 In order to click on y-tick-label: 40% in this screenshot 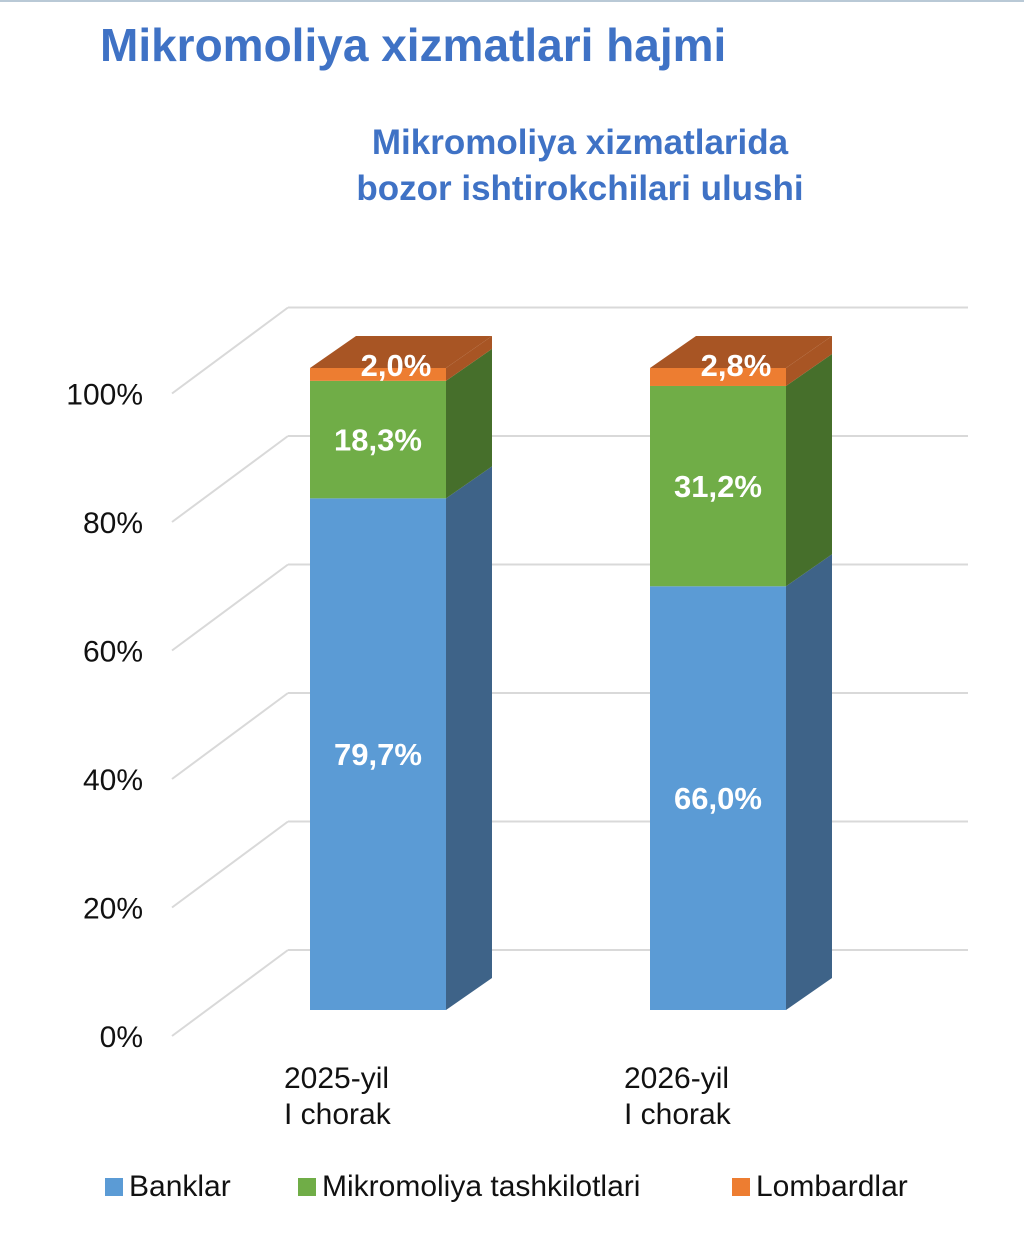, I will do `click(113, 780)`.